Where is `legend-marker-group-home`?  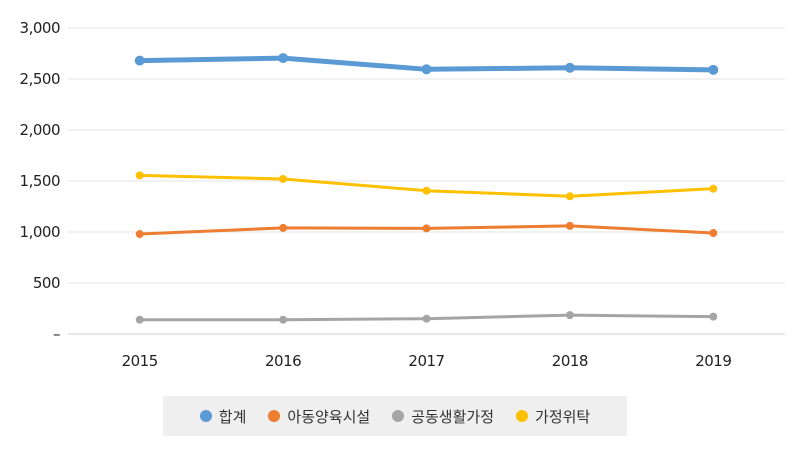
legend-marker-group-home is located at coordinates (398, 416).